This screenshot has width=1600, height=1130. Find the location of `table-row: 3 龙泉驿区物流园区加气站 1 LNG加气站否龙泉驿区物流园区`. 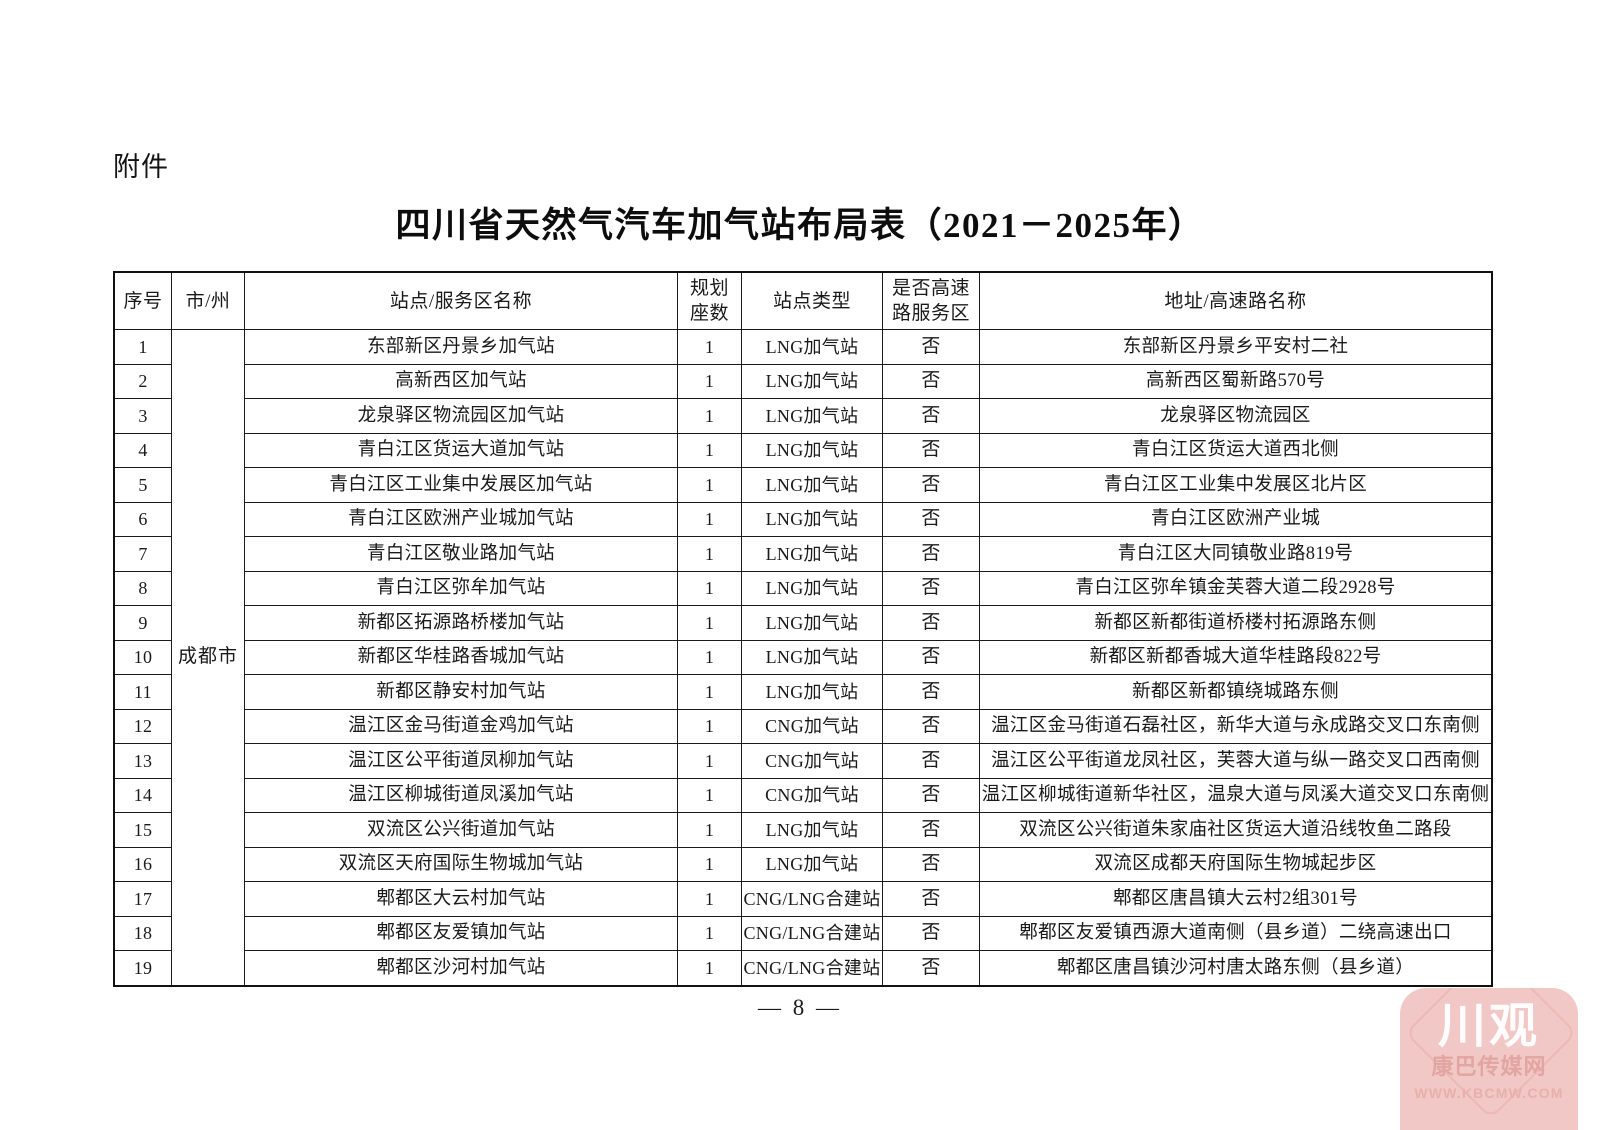

table-row: 3 龙泉驿区物流园区加气站 1 LNG加气站否龙泉驿区物流园区 is located at coordinates (803, 416).